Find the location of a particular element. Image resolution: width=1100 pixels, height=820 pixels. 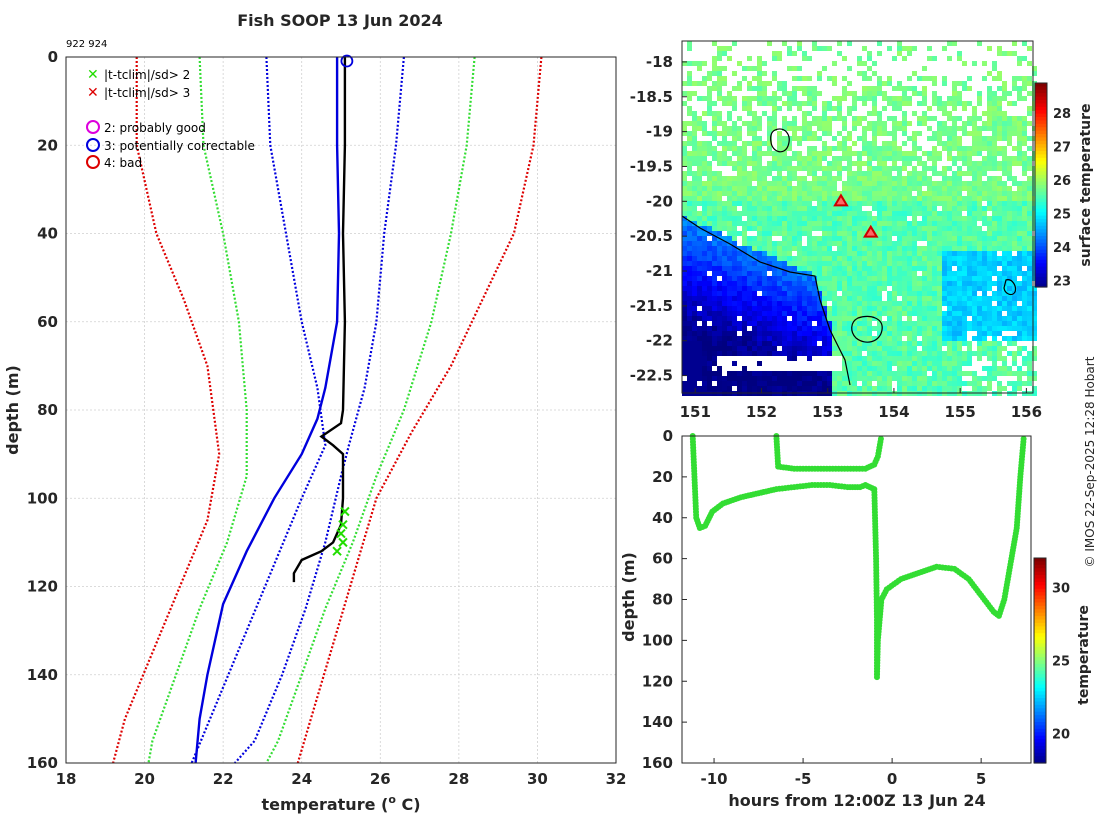

y-tick-label: 20 is located at coordinates (47, 145).